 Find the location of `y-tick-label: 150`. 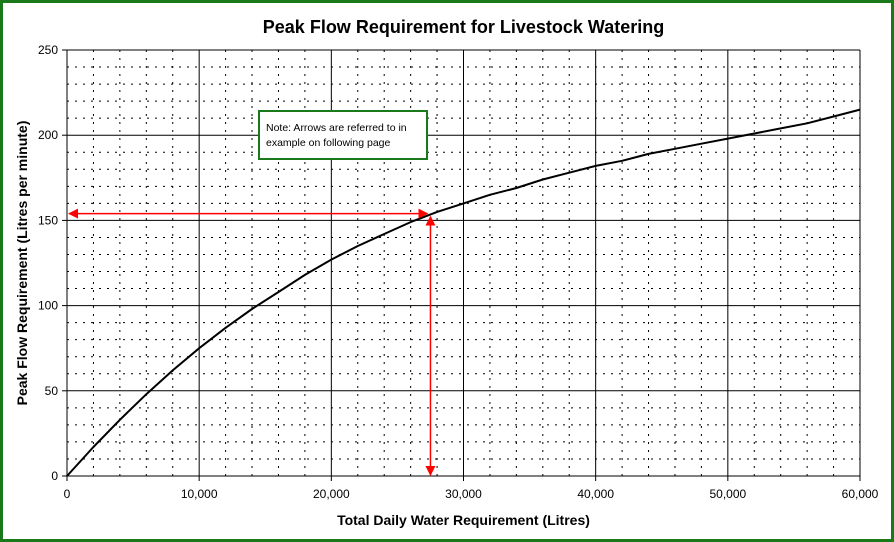

y-tick-label: 150 is located at coordinates (48, 220).